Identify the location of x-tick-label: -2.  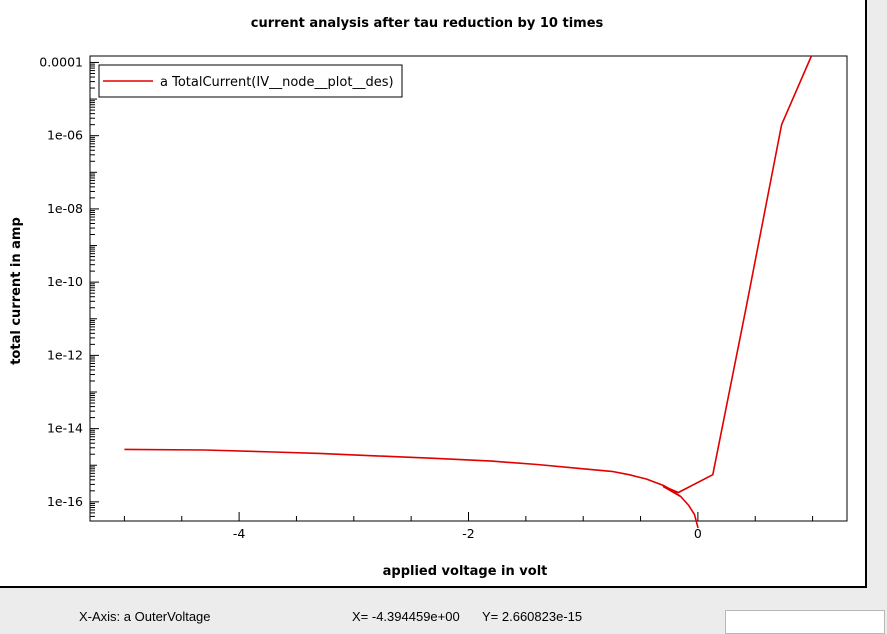
(468, 533).